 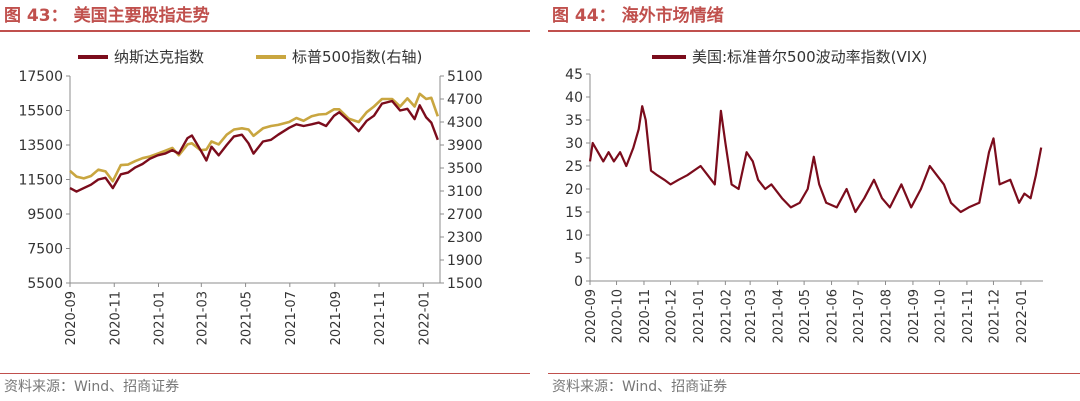 I want to click on sp500-line, so click(x=254, y=137).